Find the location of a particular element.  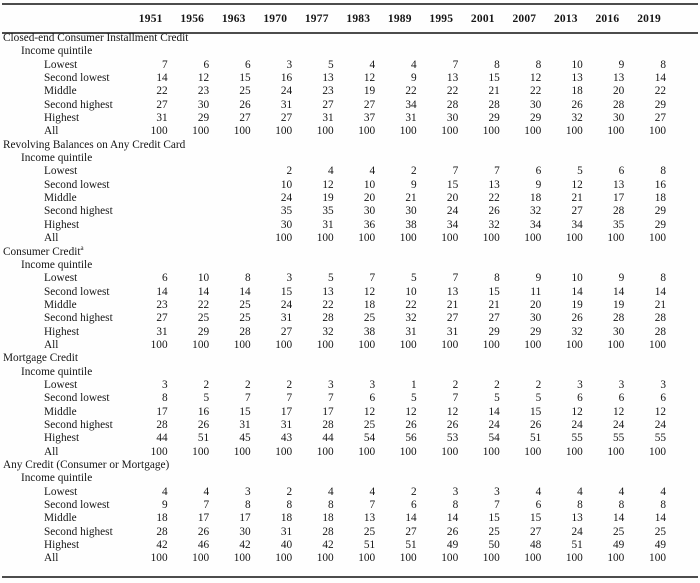

section-title-text: Any Credit (Consumer or Mortgage) is located at coordinates (86, 465).